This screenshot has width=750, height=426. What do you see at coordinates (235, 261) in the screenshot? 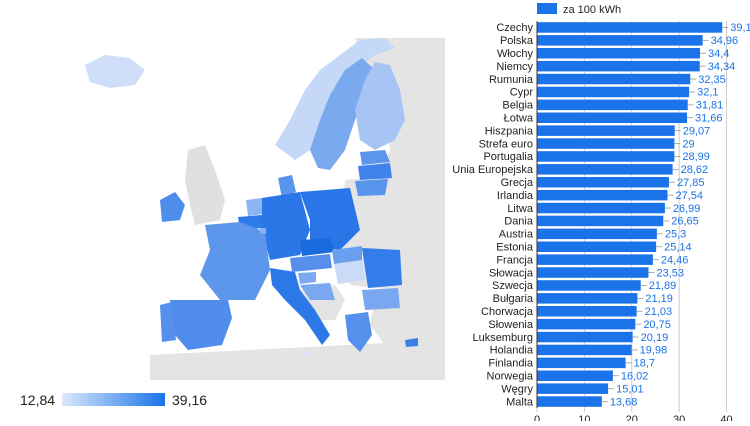
I see `map-france` at bounding box center [235, 261].